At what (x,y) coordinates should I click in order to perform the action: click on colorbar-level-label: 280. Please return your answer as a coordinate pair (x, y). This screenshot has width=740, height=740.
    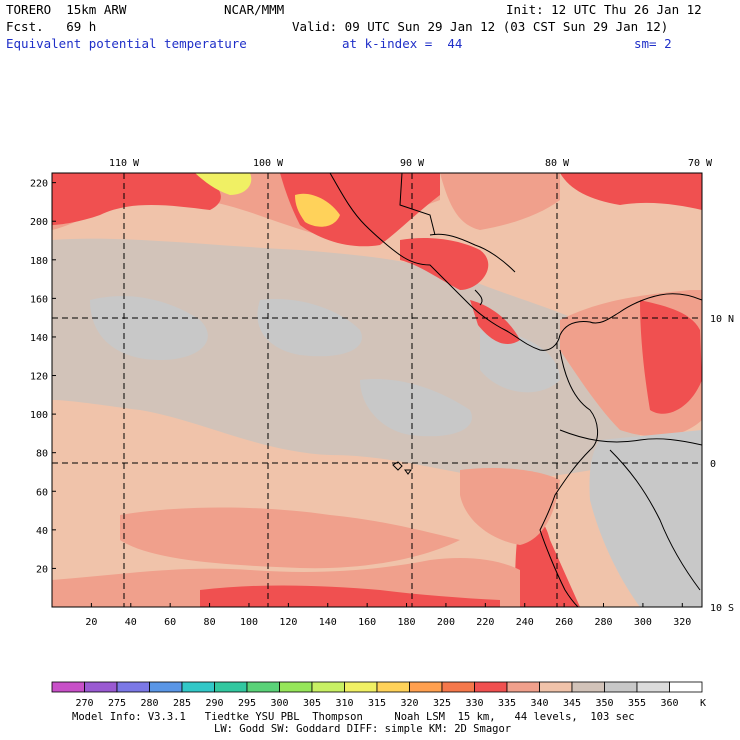
    Looking at the image, I should click on (149, 703).